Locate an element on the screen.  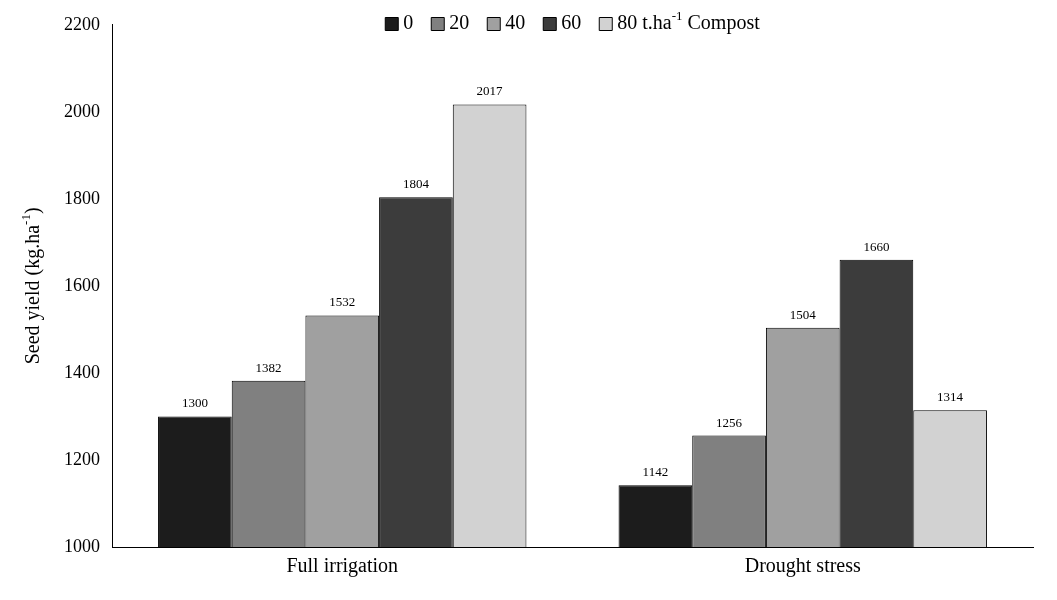
data-label: 1314 is located at coordinates (950, 397).